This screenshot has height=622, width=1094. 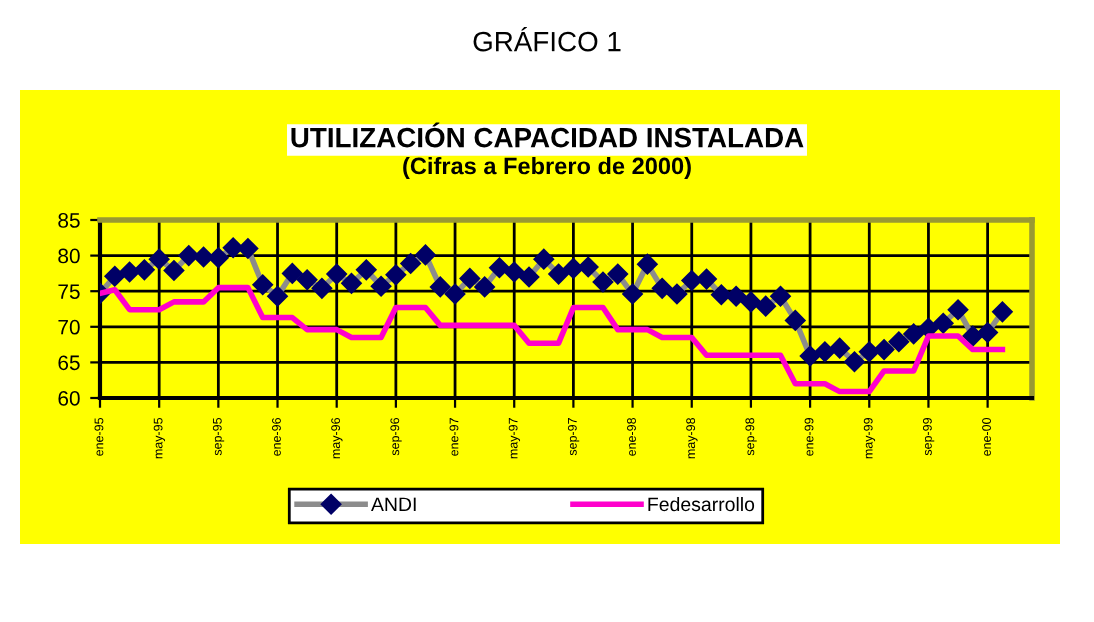 I want to click on y-tick-label: 70, so click(x=69, y=327).